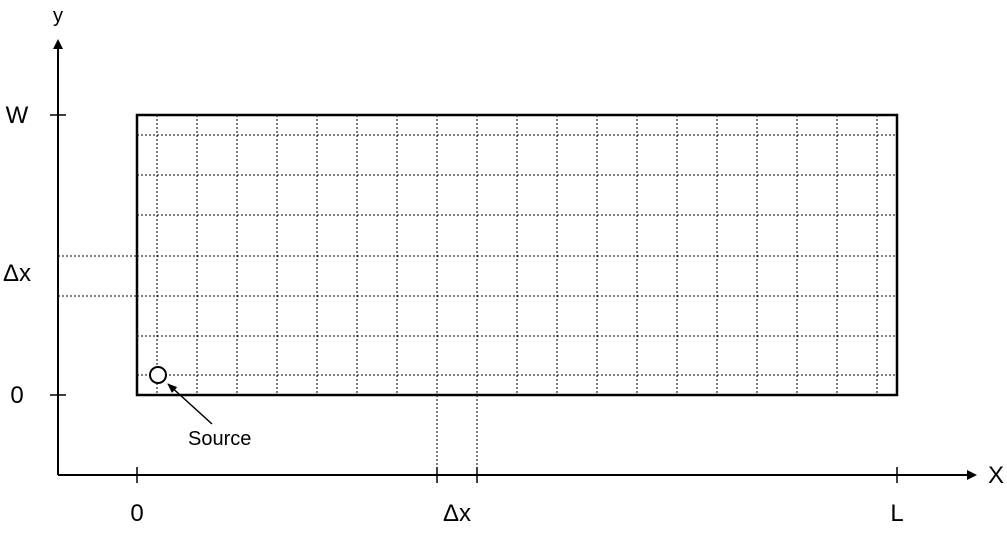 This screenshot has width=1007, height=553. What do you see at coordinates (457, 513) in the screenshot?
I see `x-tick-label-dx: Δx` at bounding box center [457, 513].